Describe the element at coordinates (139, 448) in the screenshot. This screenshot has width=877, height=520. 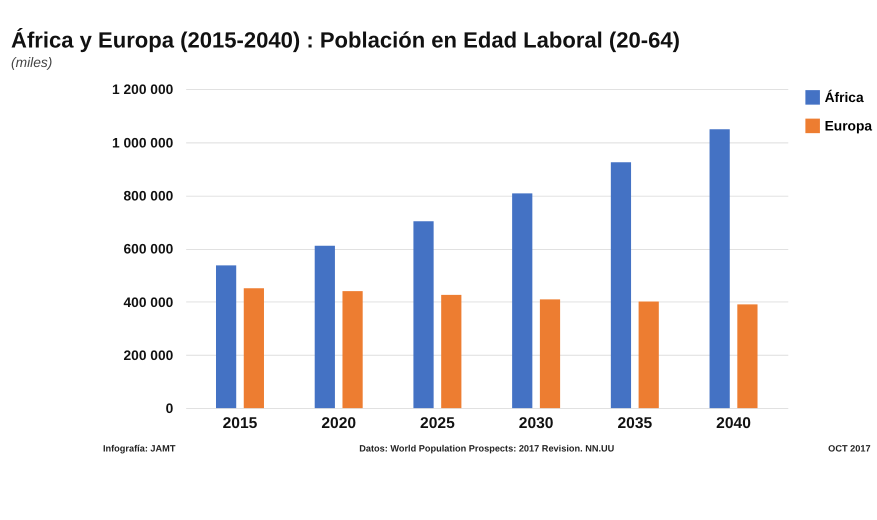
I see `text: Infografía: JAMT` at that location.